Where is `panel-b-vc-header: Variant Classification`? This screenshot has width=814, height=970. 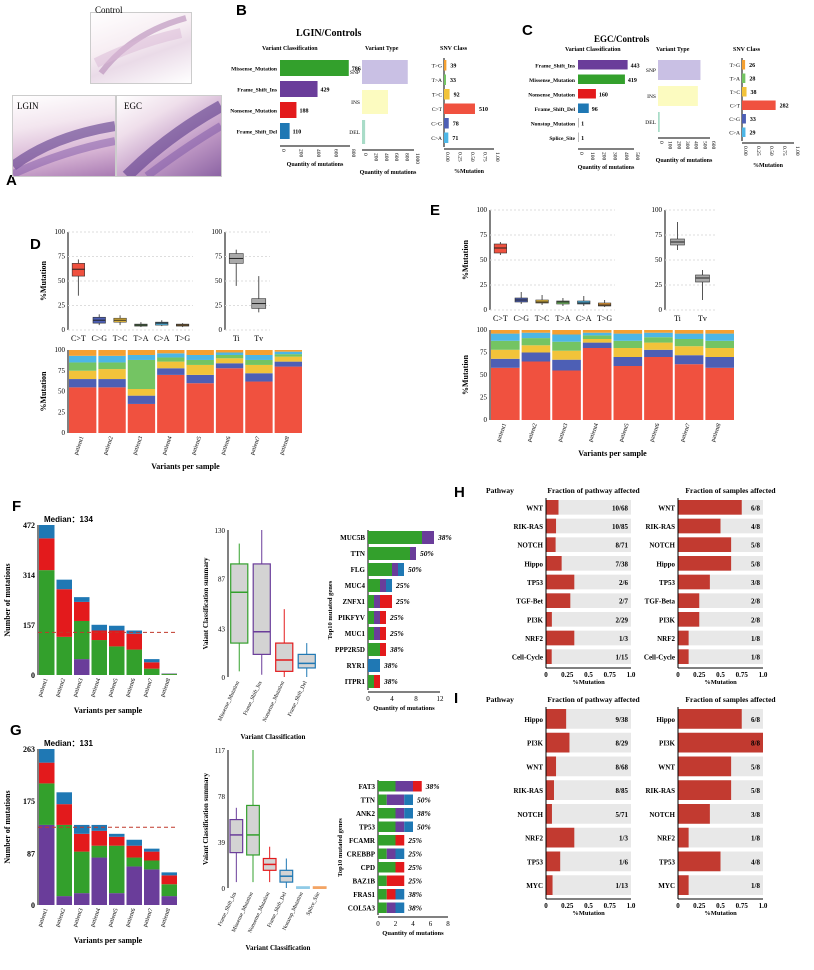 panel-b-vc-header: Variant Classification is located at coordinates (290, 49).